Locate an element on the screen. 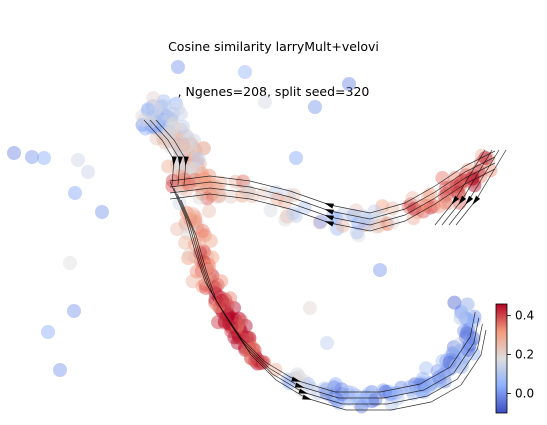 This screenshot has height=425, width=547. colorbar-tick-label: 0.4 is located at coordinates (524, 316).